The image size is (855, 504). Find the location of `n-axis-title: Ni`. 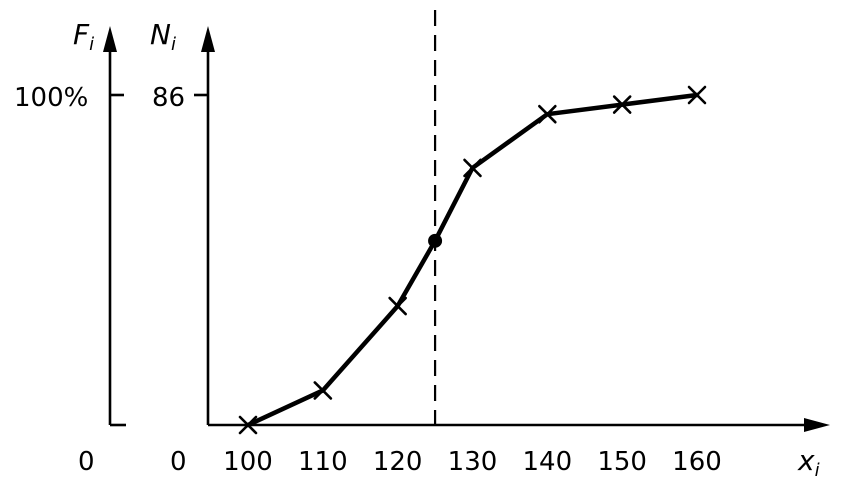

n-axis-title: Ni is located at coordinates (163, 36).